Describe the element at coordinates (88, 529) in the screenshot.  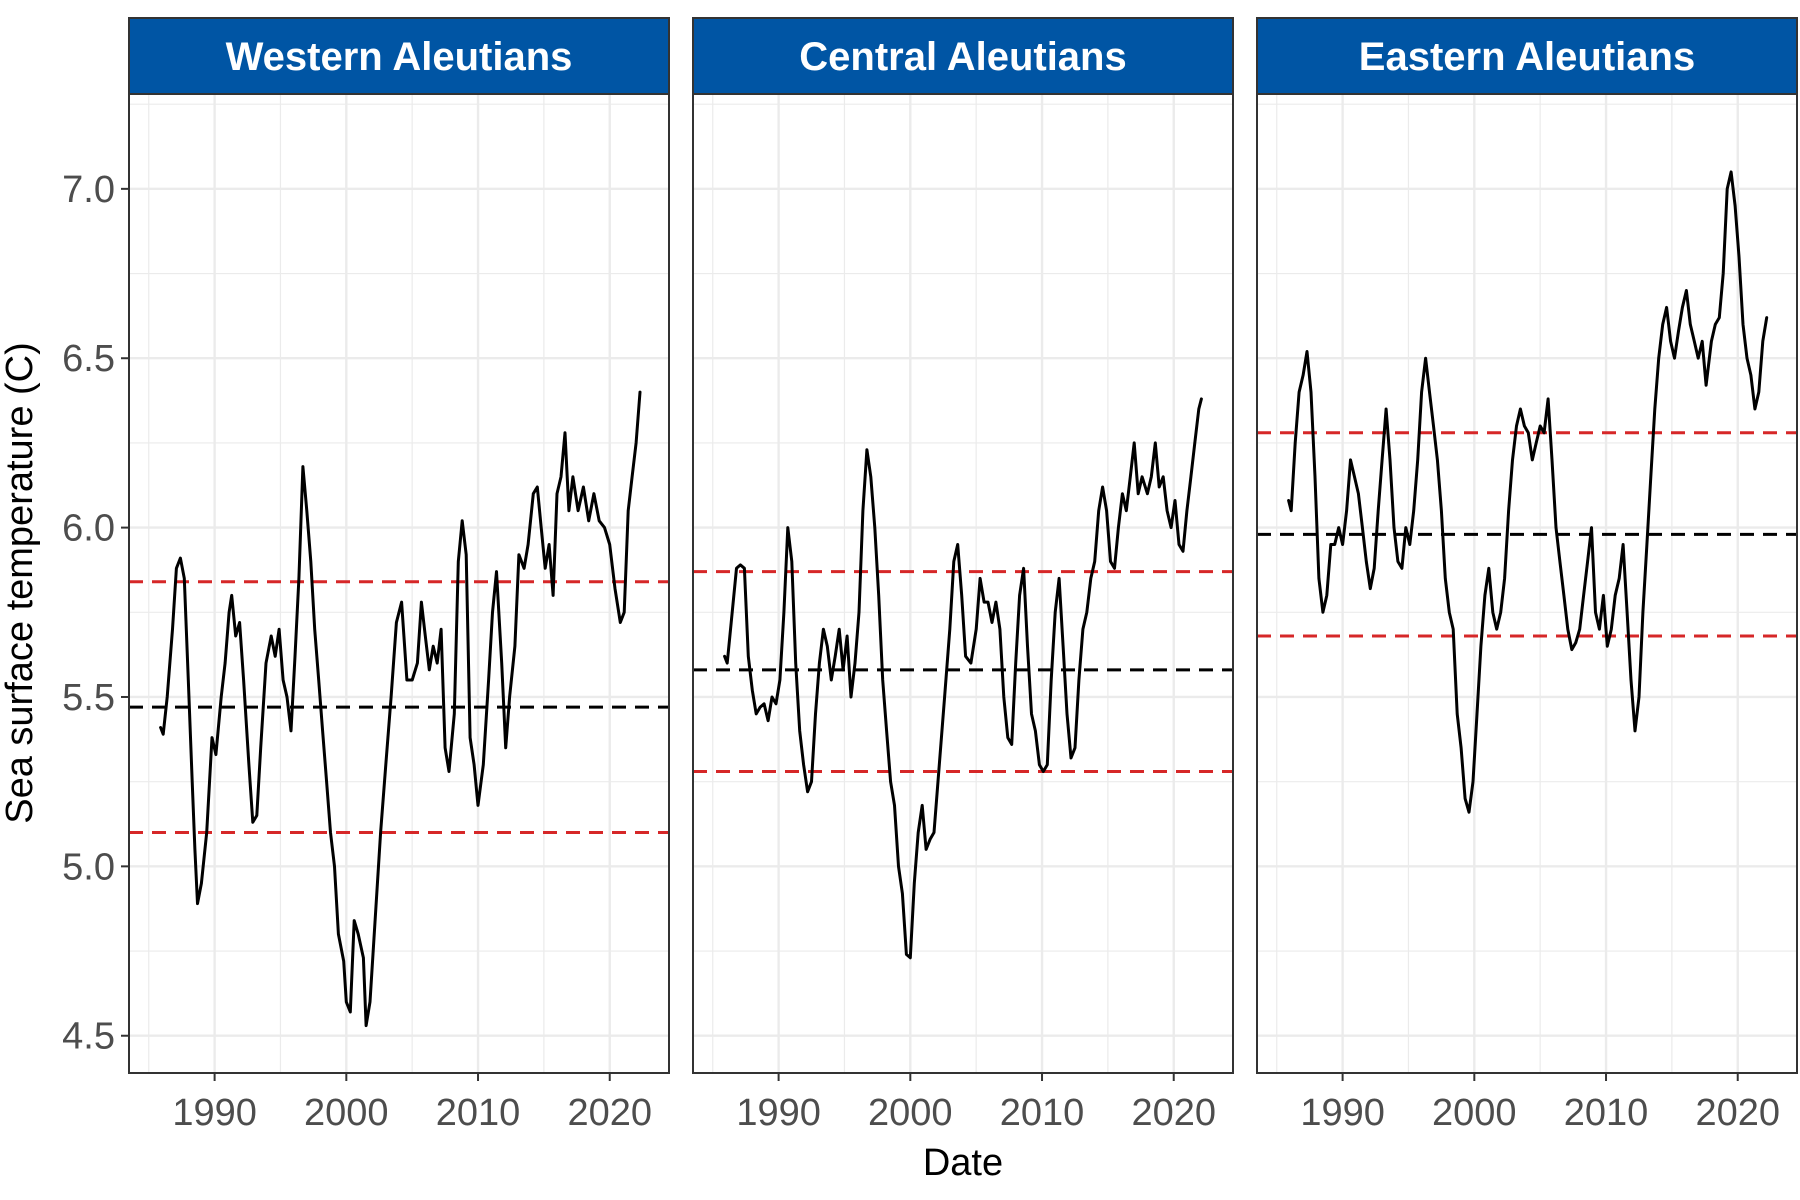
I see `y-tick-label: 6.0` at that location.